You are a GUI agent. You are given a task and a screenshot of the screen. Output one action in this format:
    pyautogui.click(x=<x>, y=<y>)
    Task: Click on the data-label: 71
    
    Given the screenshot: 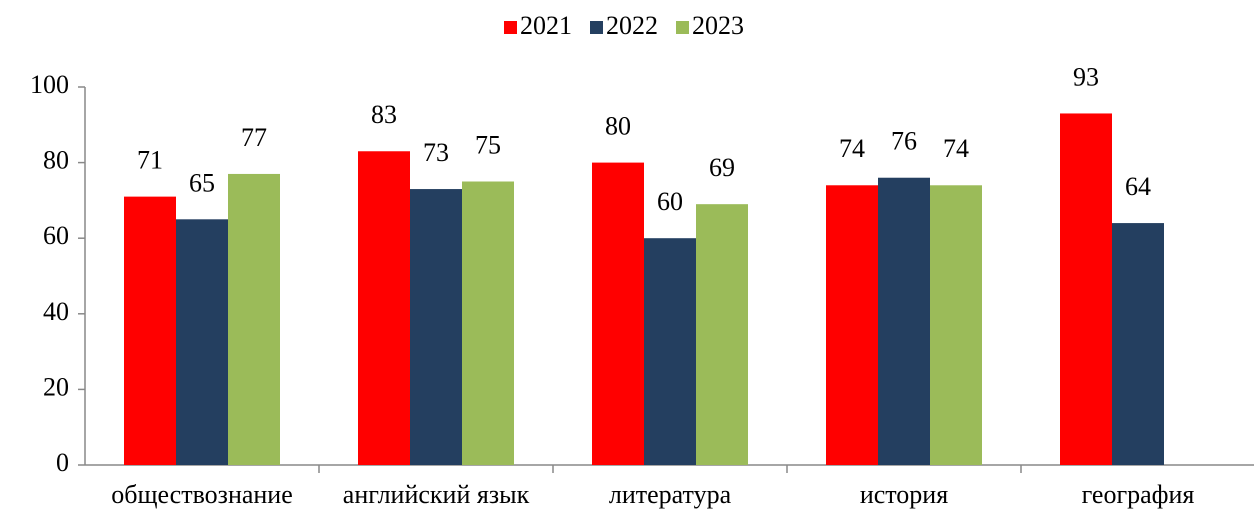 What is the action you would take?
    pyautogui.click(x=150, y=160)
    